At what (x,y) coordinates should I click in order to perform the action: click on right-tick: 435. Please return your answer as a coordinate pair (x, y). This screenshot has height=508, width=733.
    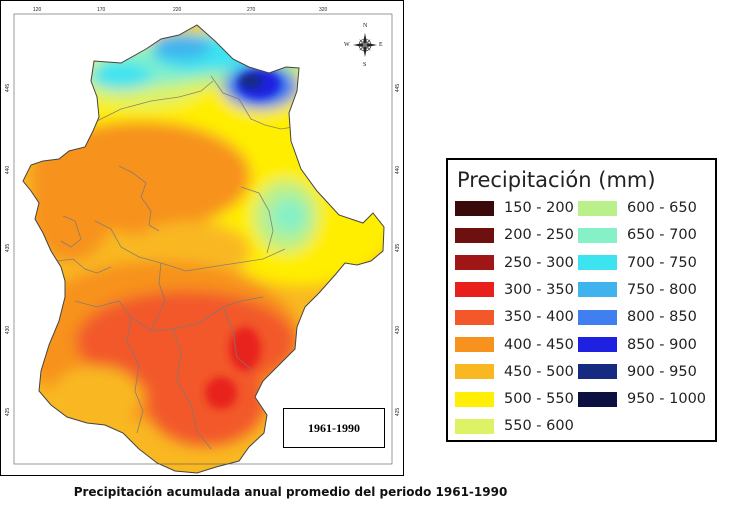
    Looking at the image, I should click on (398, 248).